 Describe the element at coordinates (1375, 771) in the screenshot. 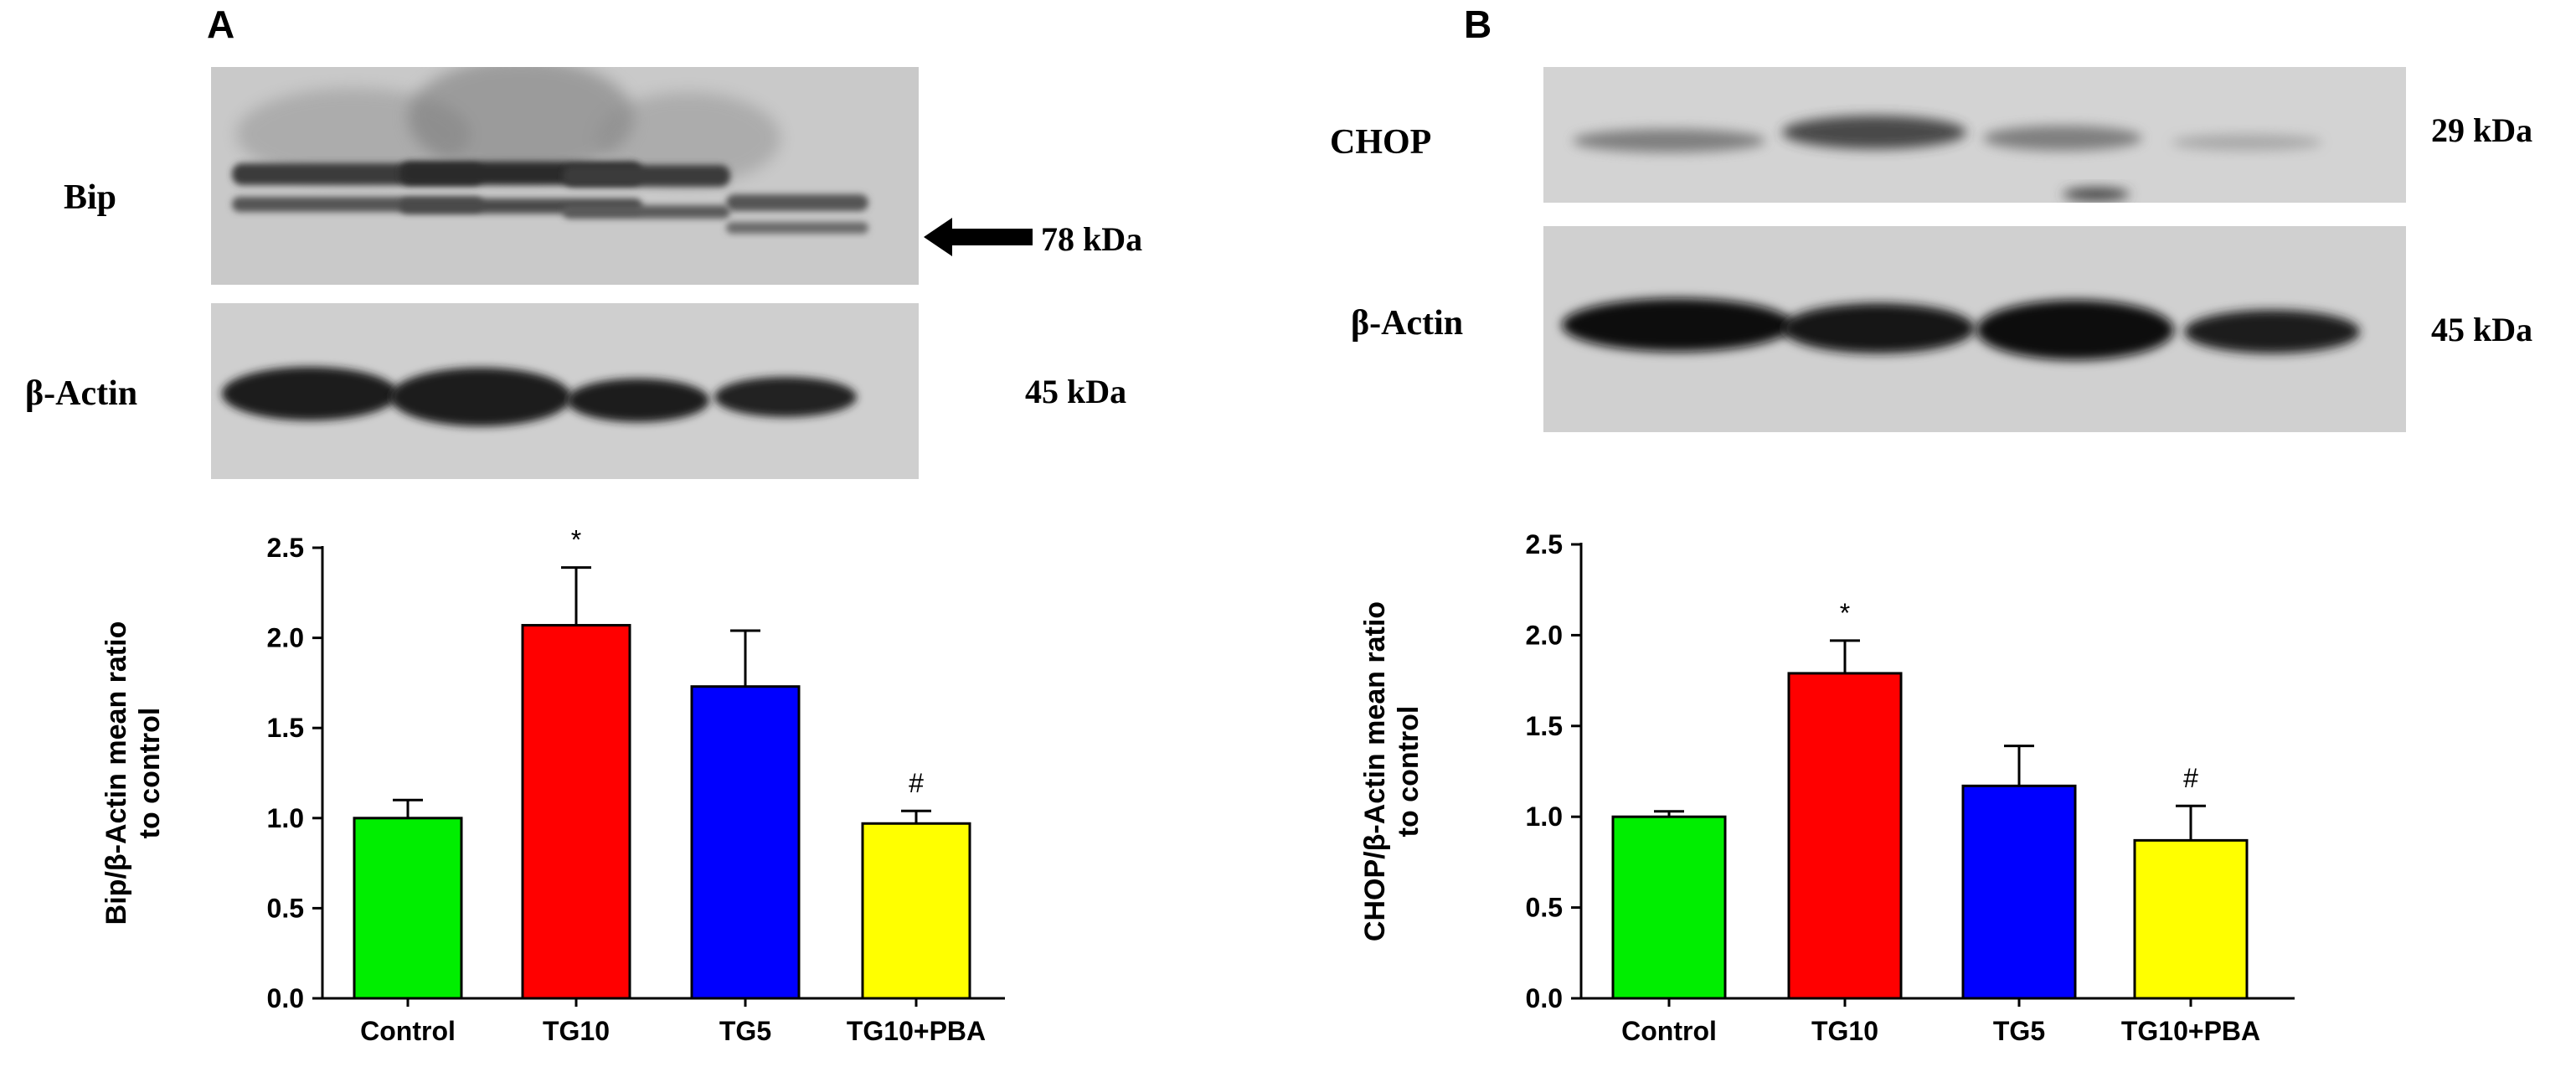

I see `y-axis-title-line1: CHOP/β-Actin mean ratio` at that location.